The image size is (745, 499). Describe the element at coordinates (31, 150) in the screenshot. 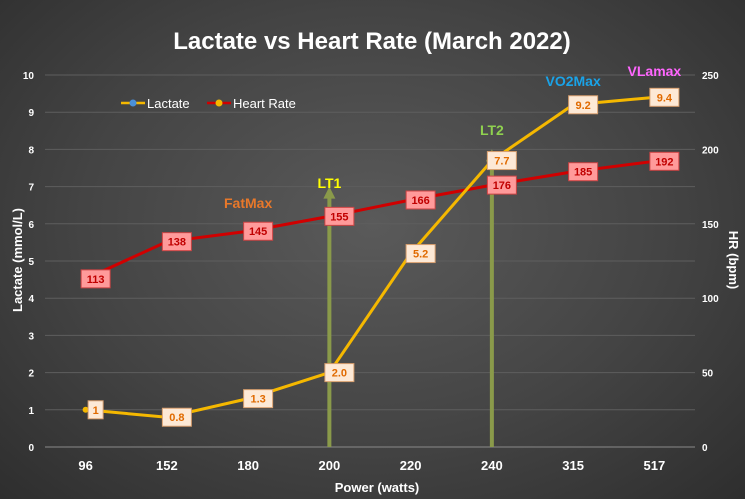

I see `y-left-tick-label: 8` at that location.